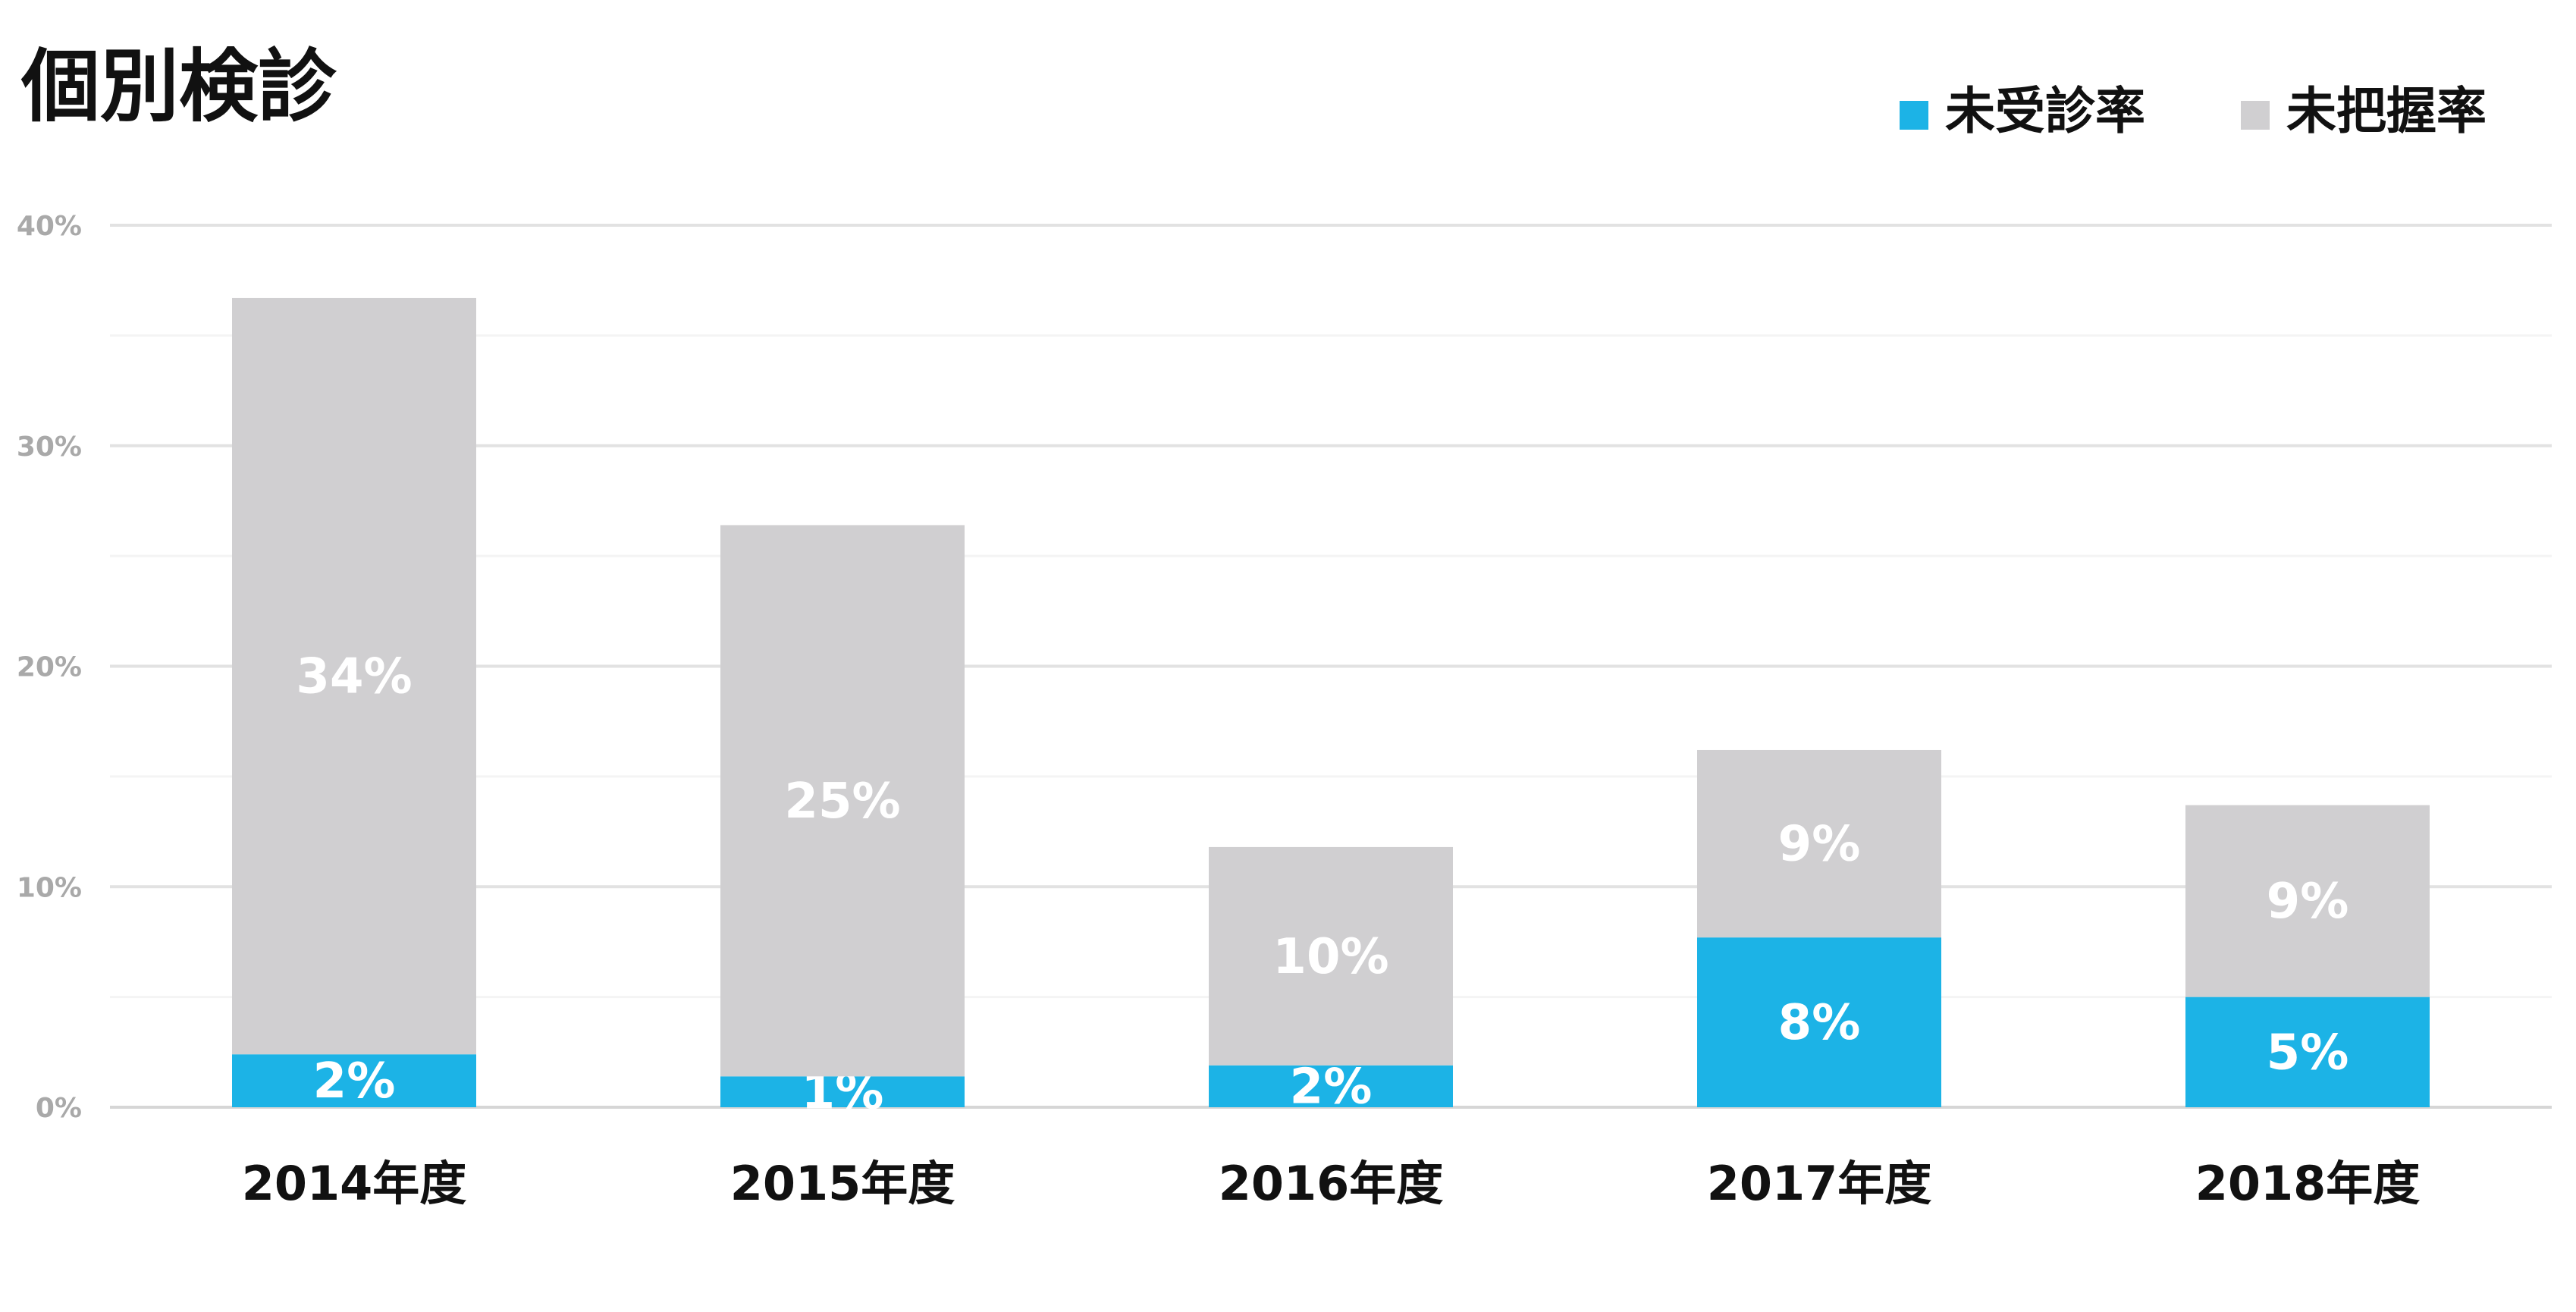  I want to click on x-axis: 2014年度 2015年度 2016年度 2017年度 2018年度, so click(1331, 1183).